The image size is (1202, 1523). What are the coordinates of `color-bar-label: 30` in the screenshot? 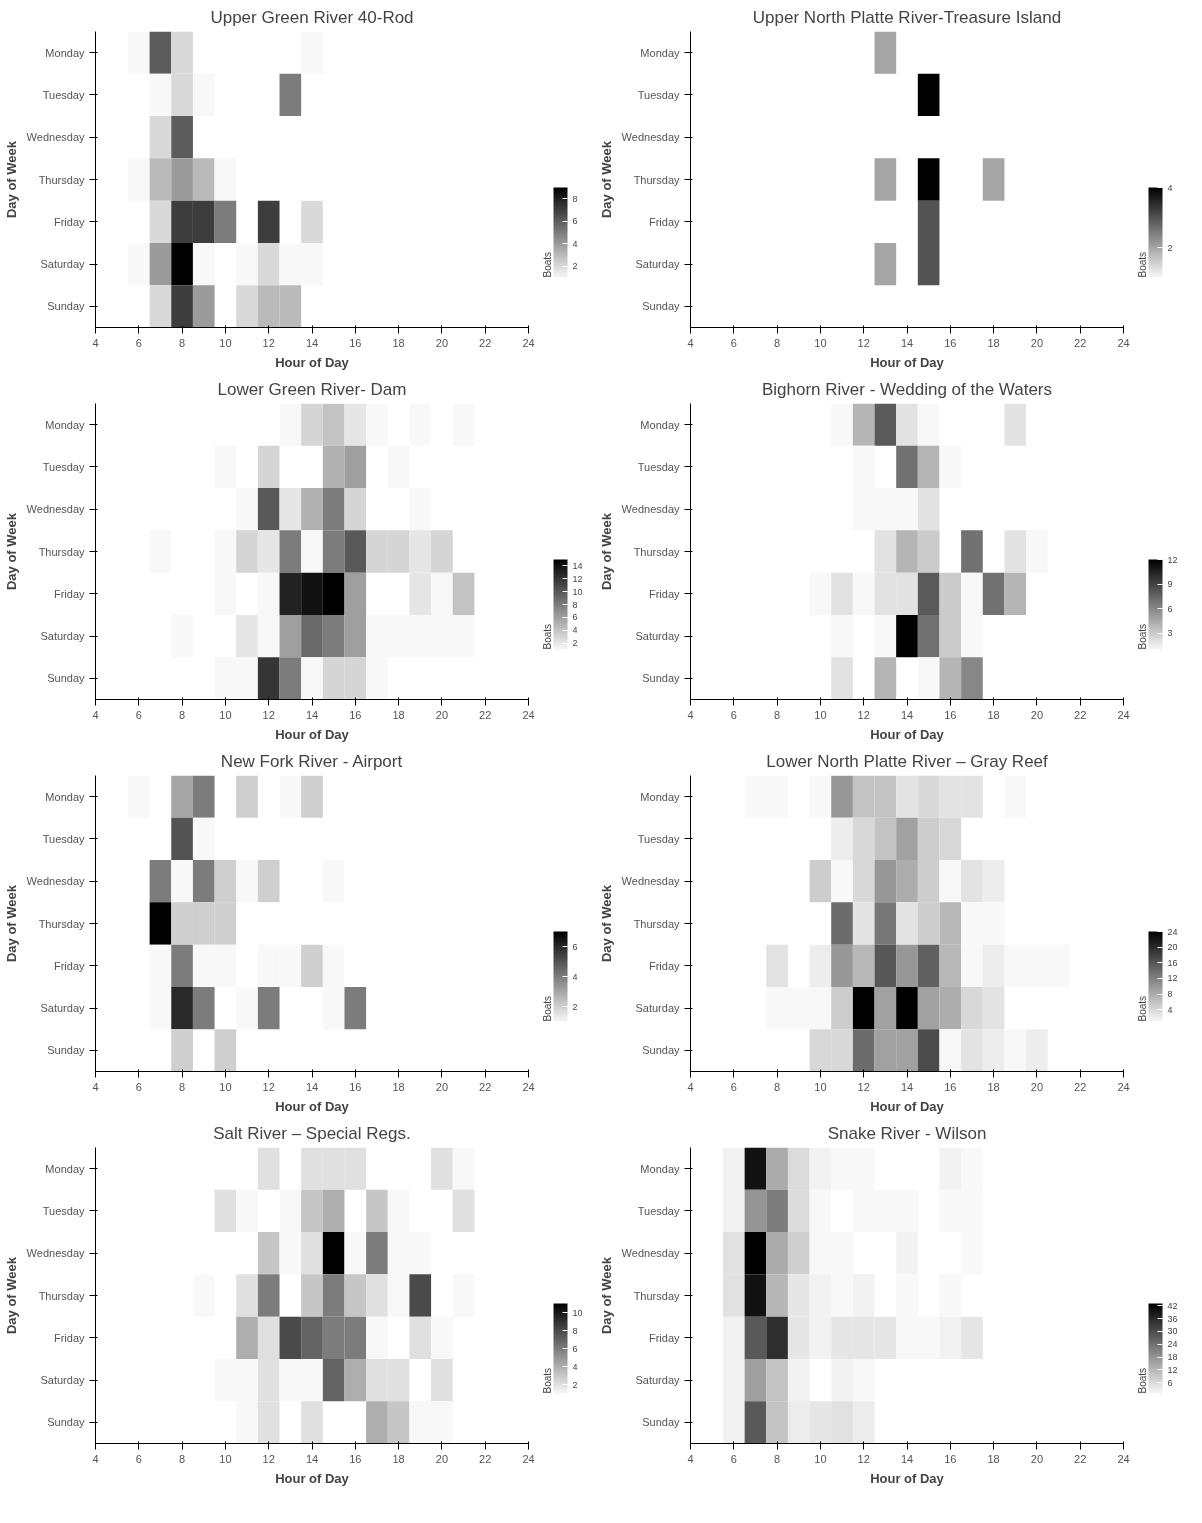 It's located at (1172, 1331).